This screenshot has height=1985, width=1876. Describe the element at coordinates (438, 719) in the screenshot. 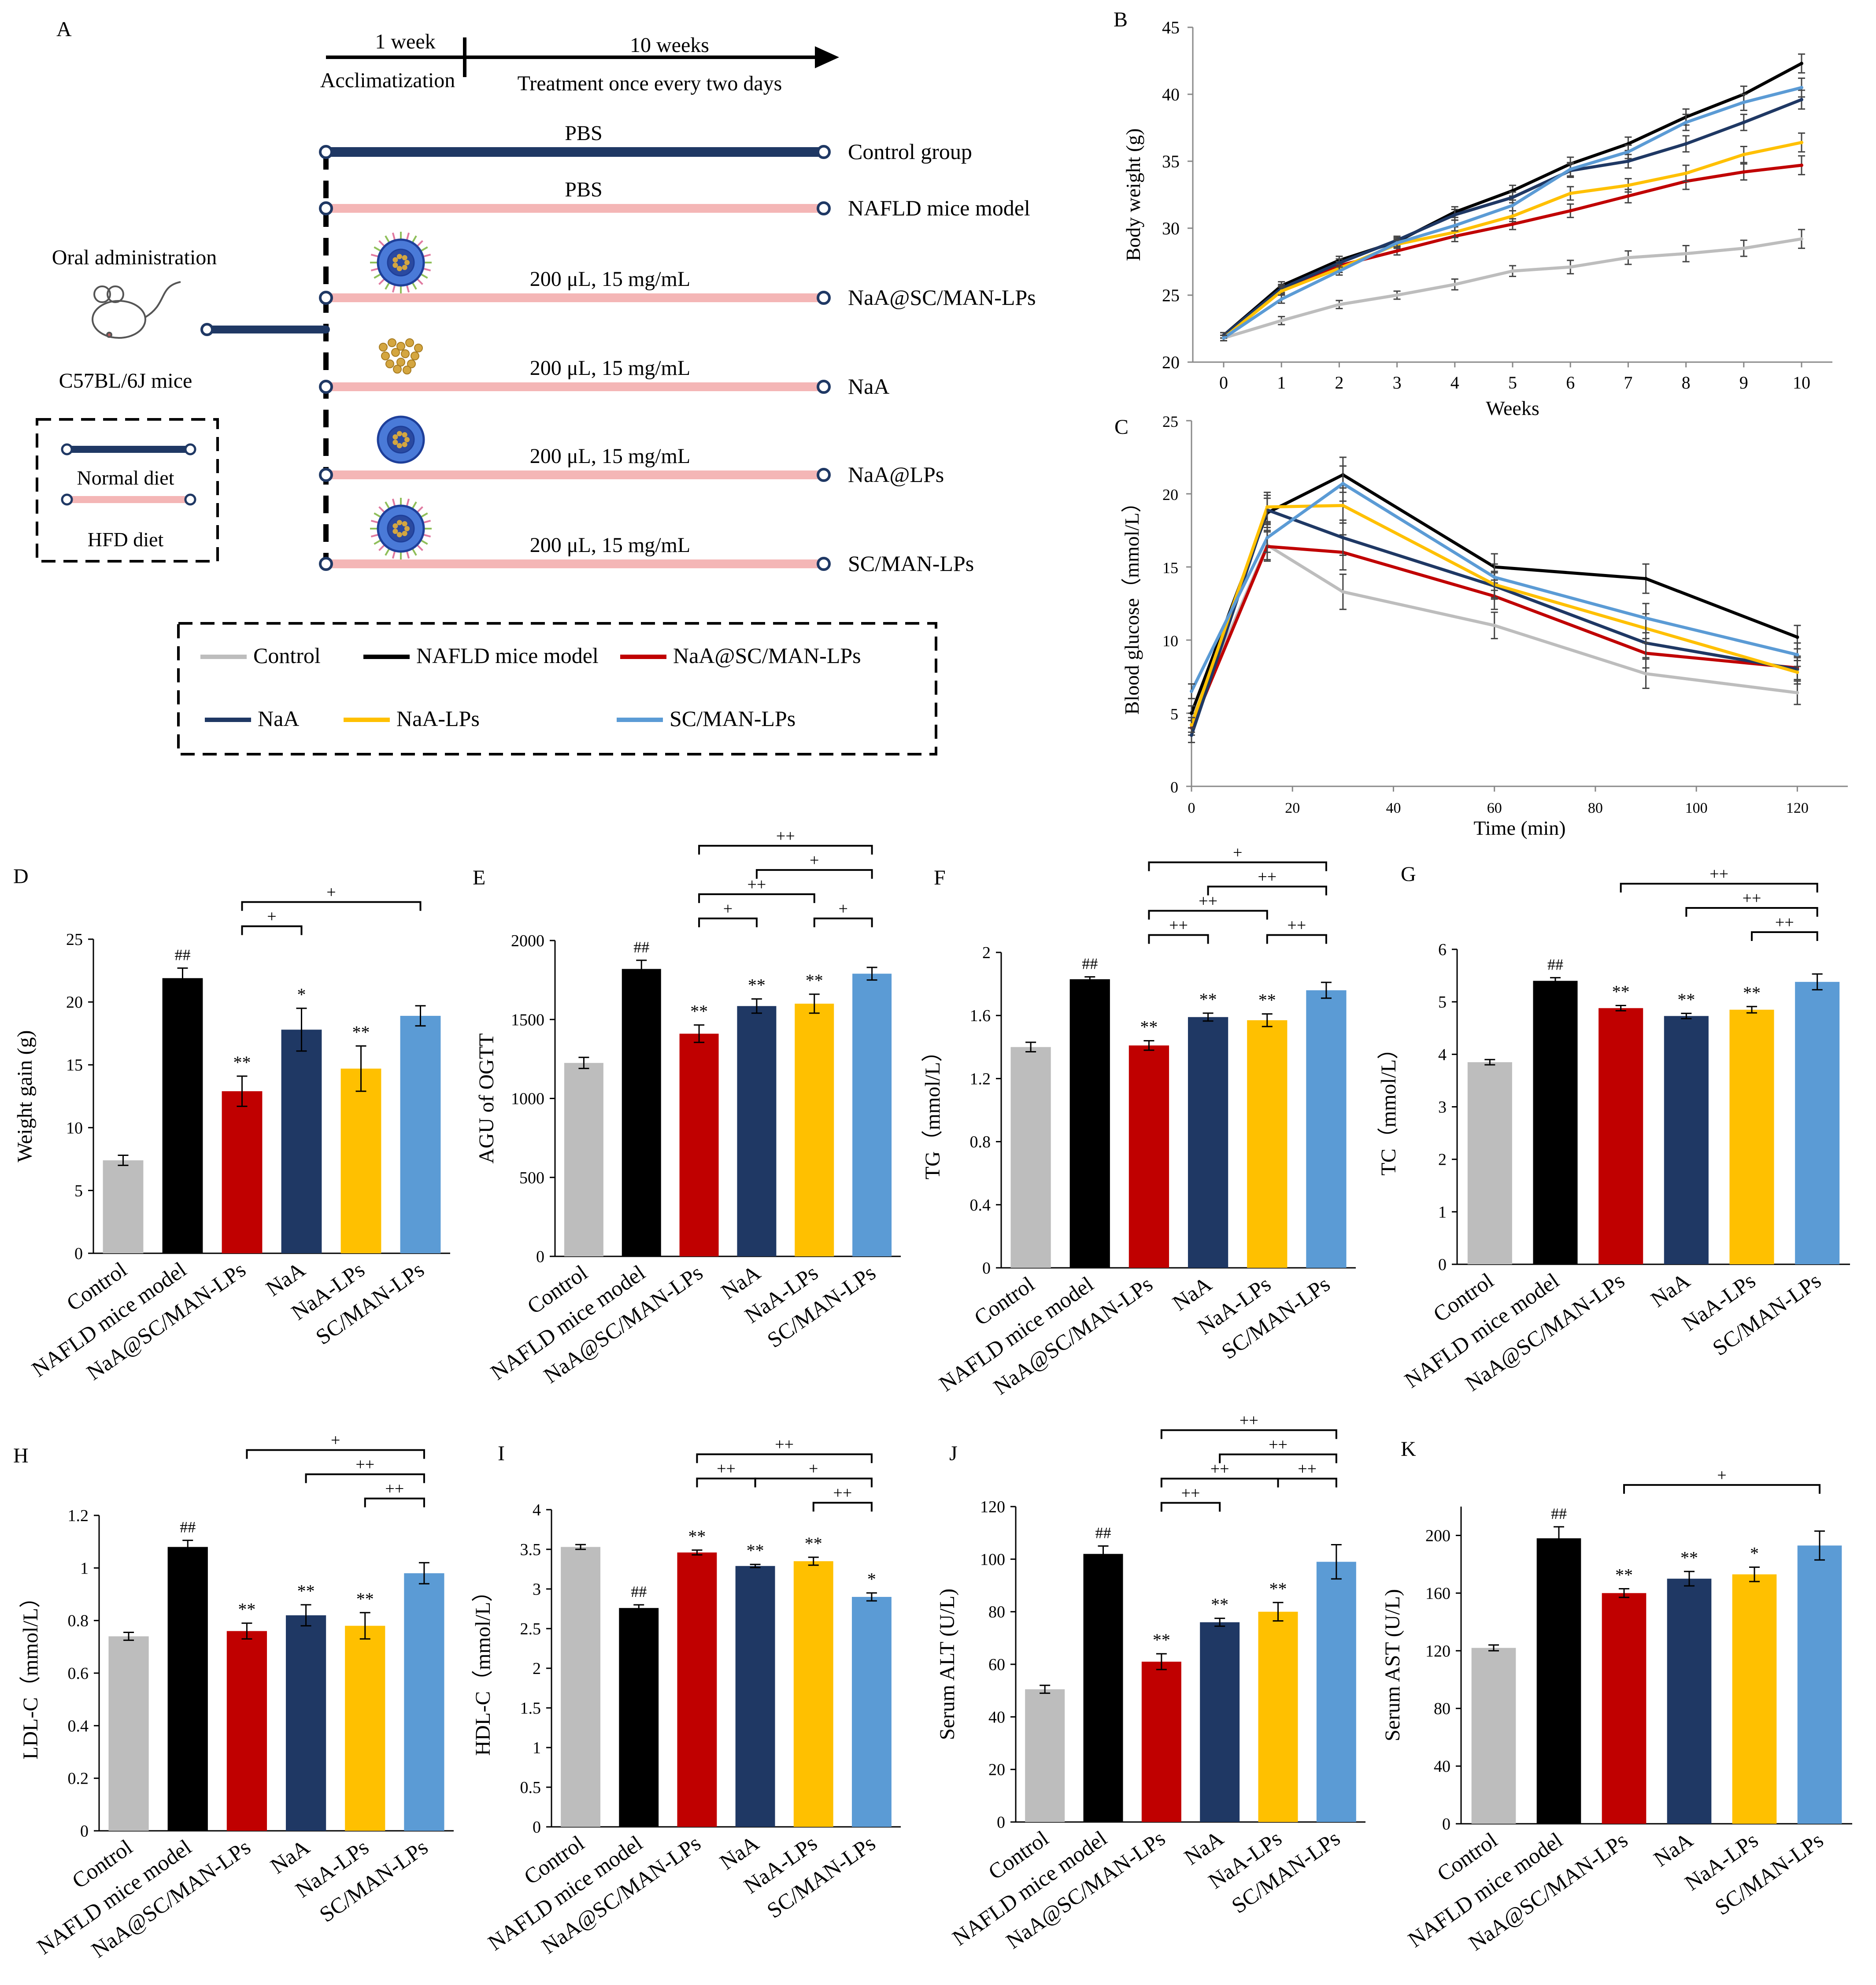

I see `legend-label: NaA-LPs` at that location.